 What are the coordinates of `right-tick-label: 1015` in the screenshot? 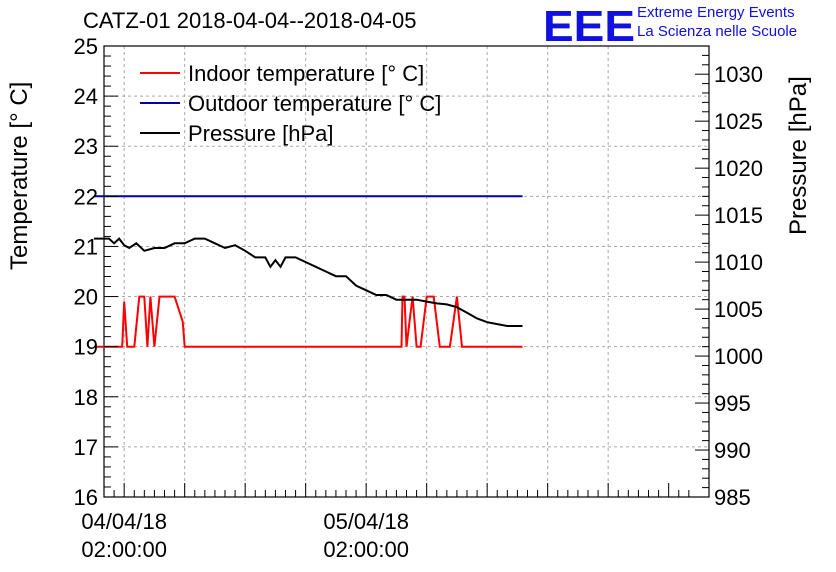 It's located at (738, 215).